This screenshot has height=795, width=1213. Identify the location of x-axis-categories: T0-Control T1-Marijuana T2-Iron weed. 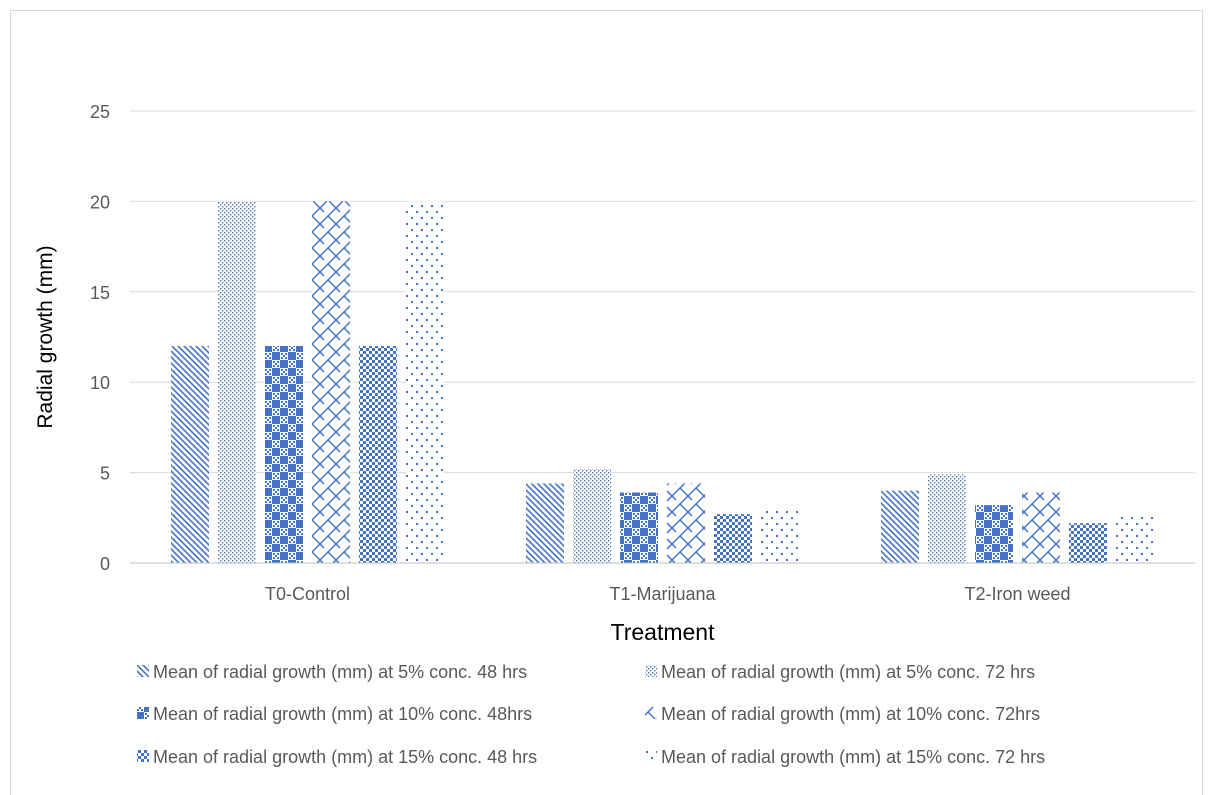
(668, 594).